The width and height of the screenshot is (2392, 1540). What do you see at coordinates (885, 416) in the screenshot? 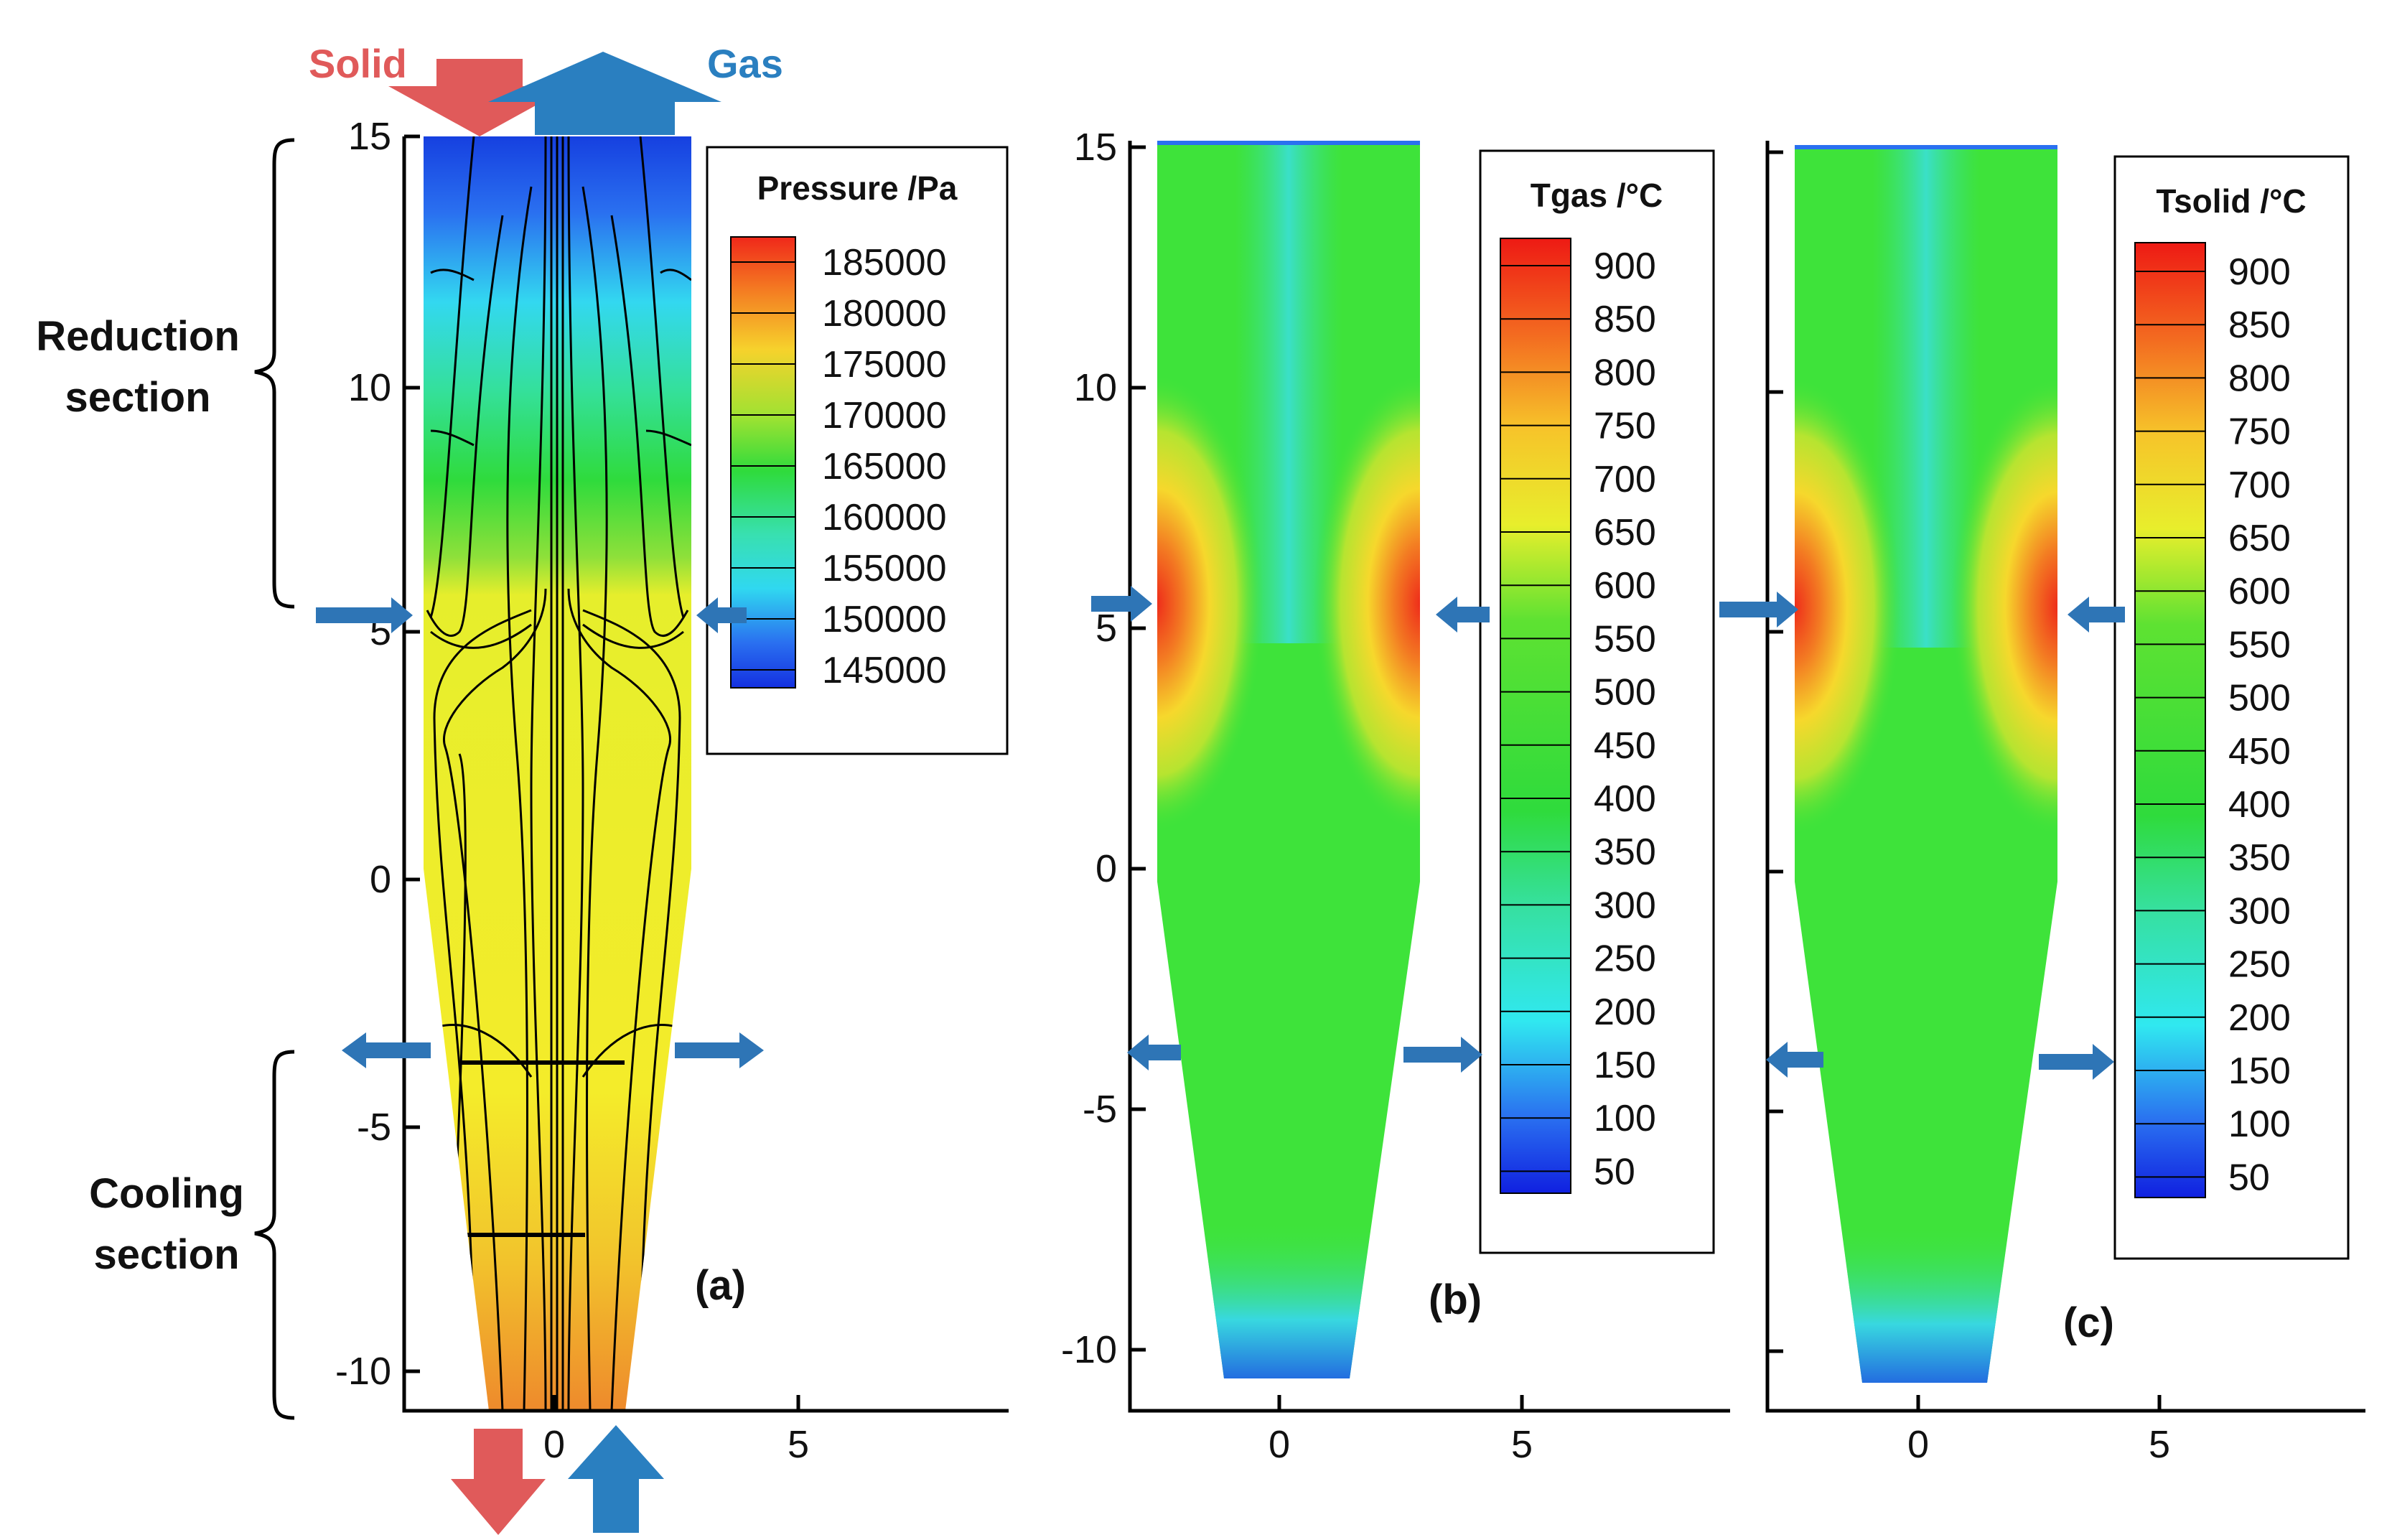
I see `legend-value: 170000` at bounding box center [885, 416].